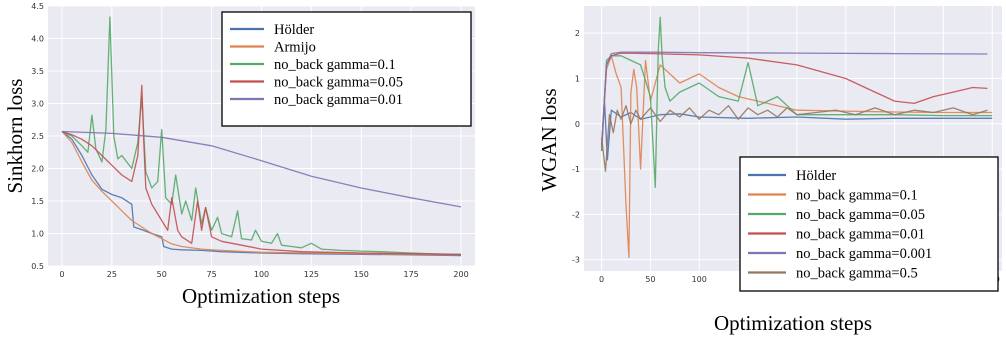 The height and width of the screenshot is (345, 1006). Describe the element at coordinates (37, 39) in the screenshot. I see `left-y-tick-label: 4.0` at that location.